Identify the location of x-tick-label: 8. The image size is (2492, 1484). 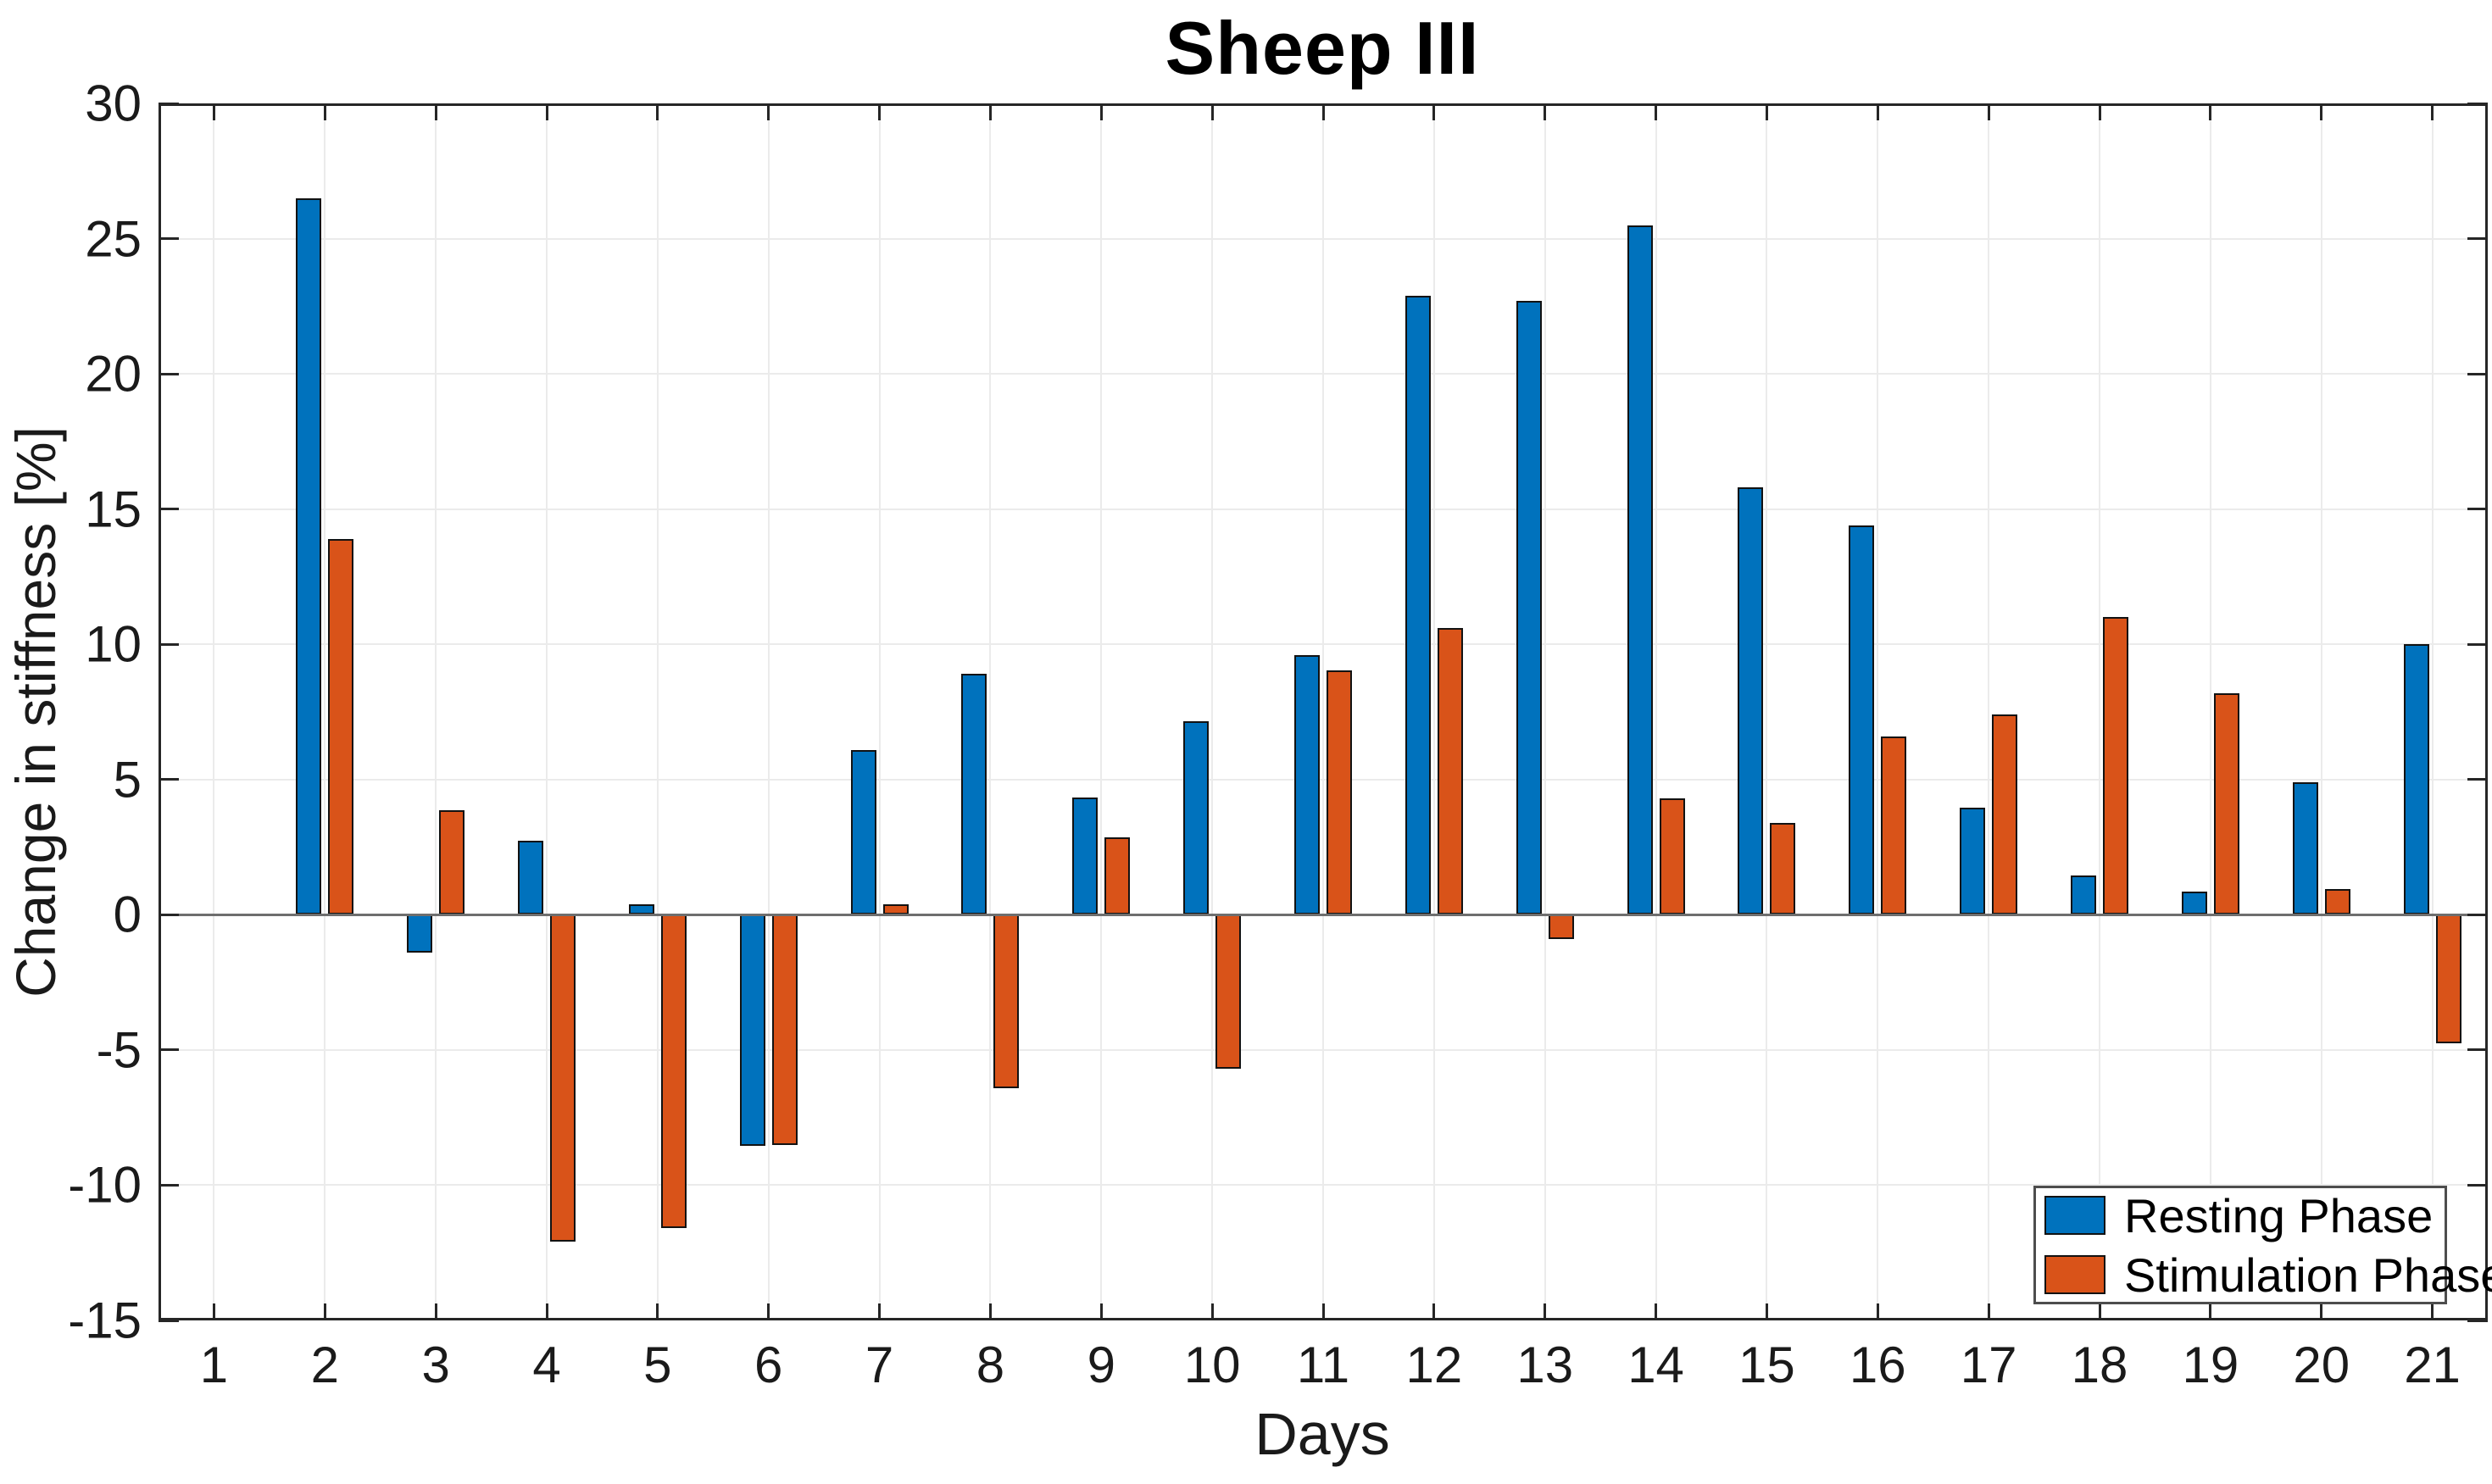
(990, 1365).